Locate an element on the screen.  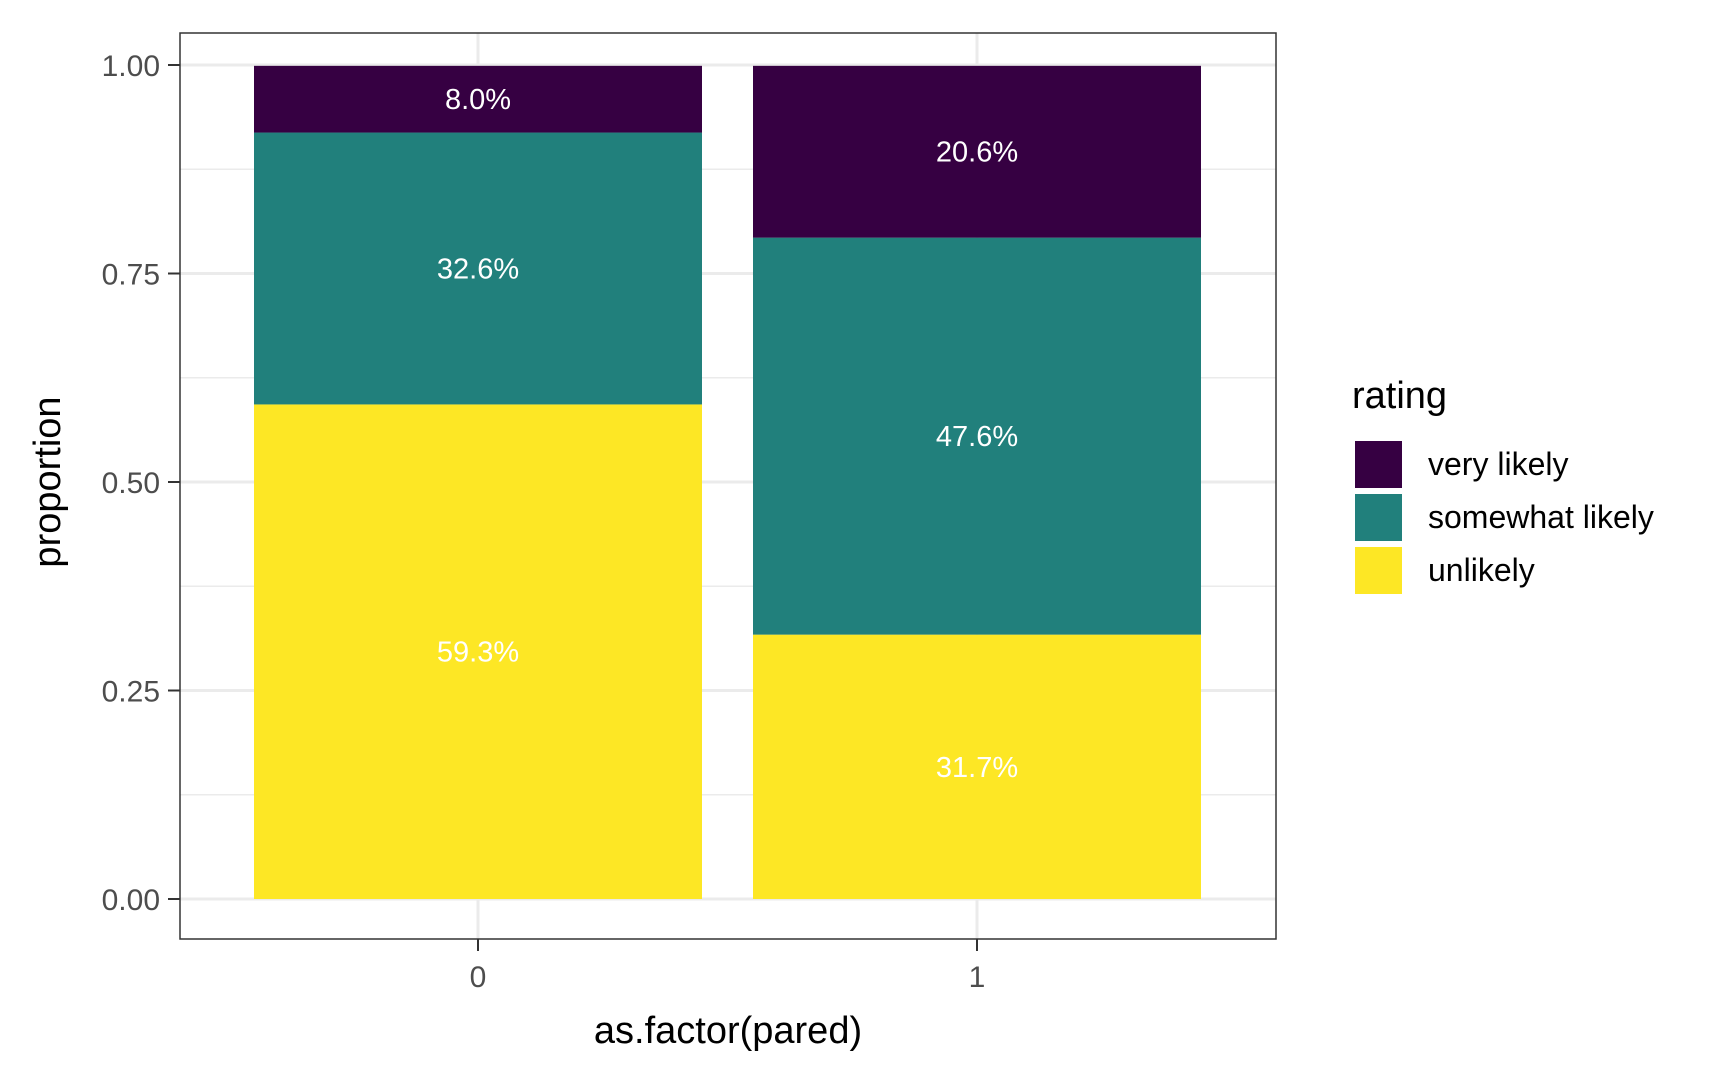
data-label: 47.6% is located at coordinates (977, 437).